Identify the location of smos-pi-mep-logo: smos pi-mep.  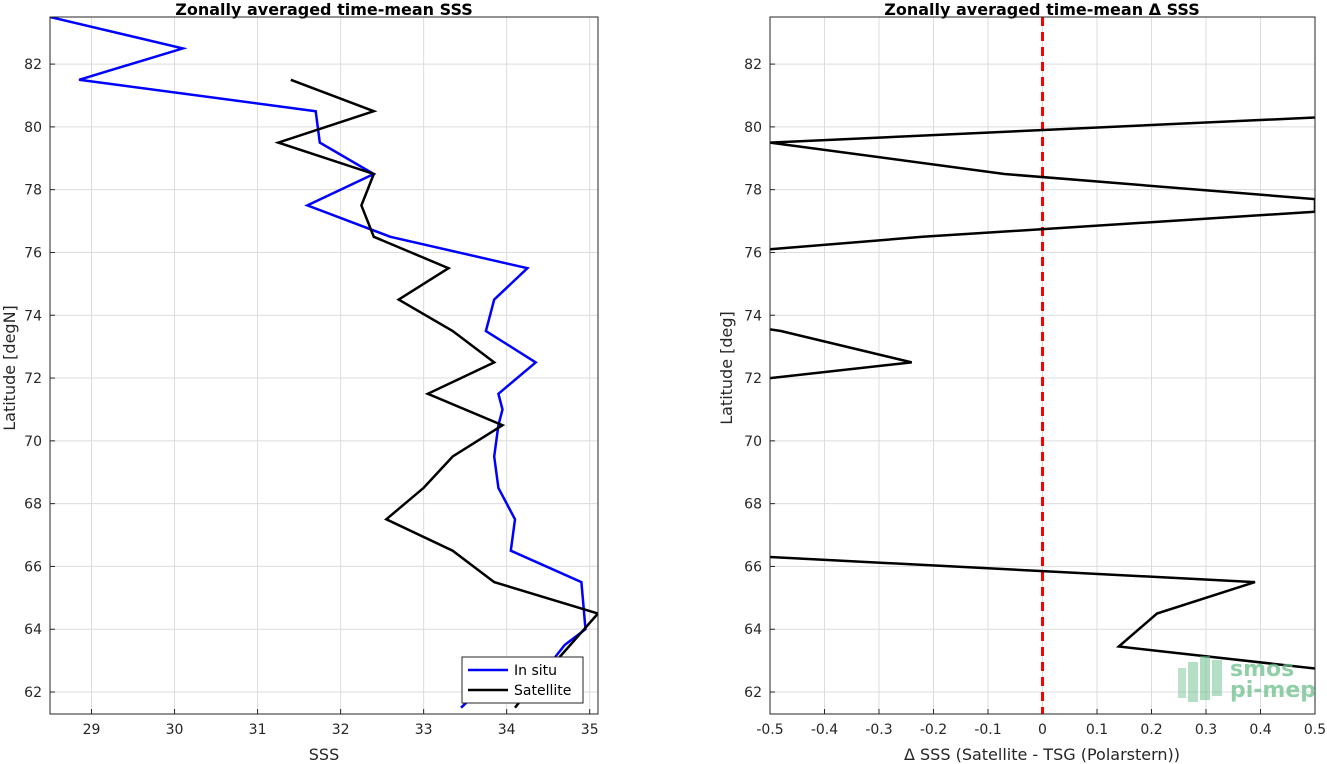
(1247, 679).